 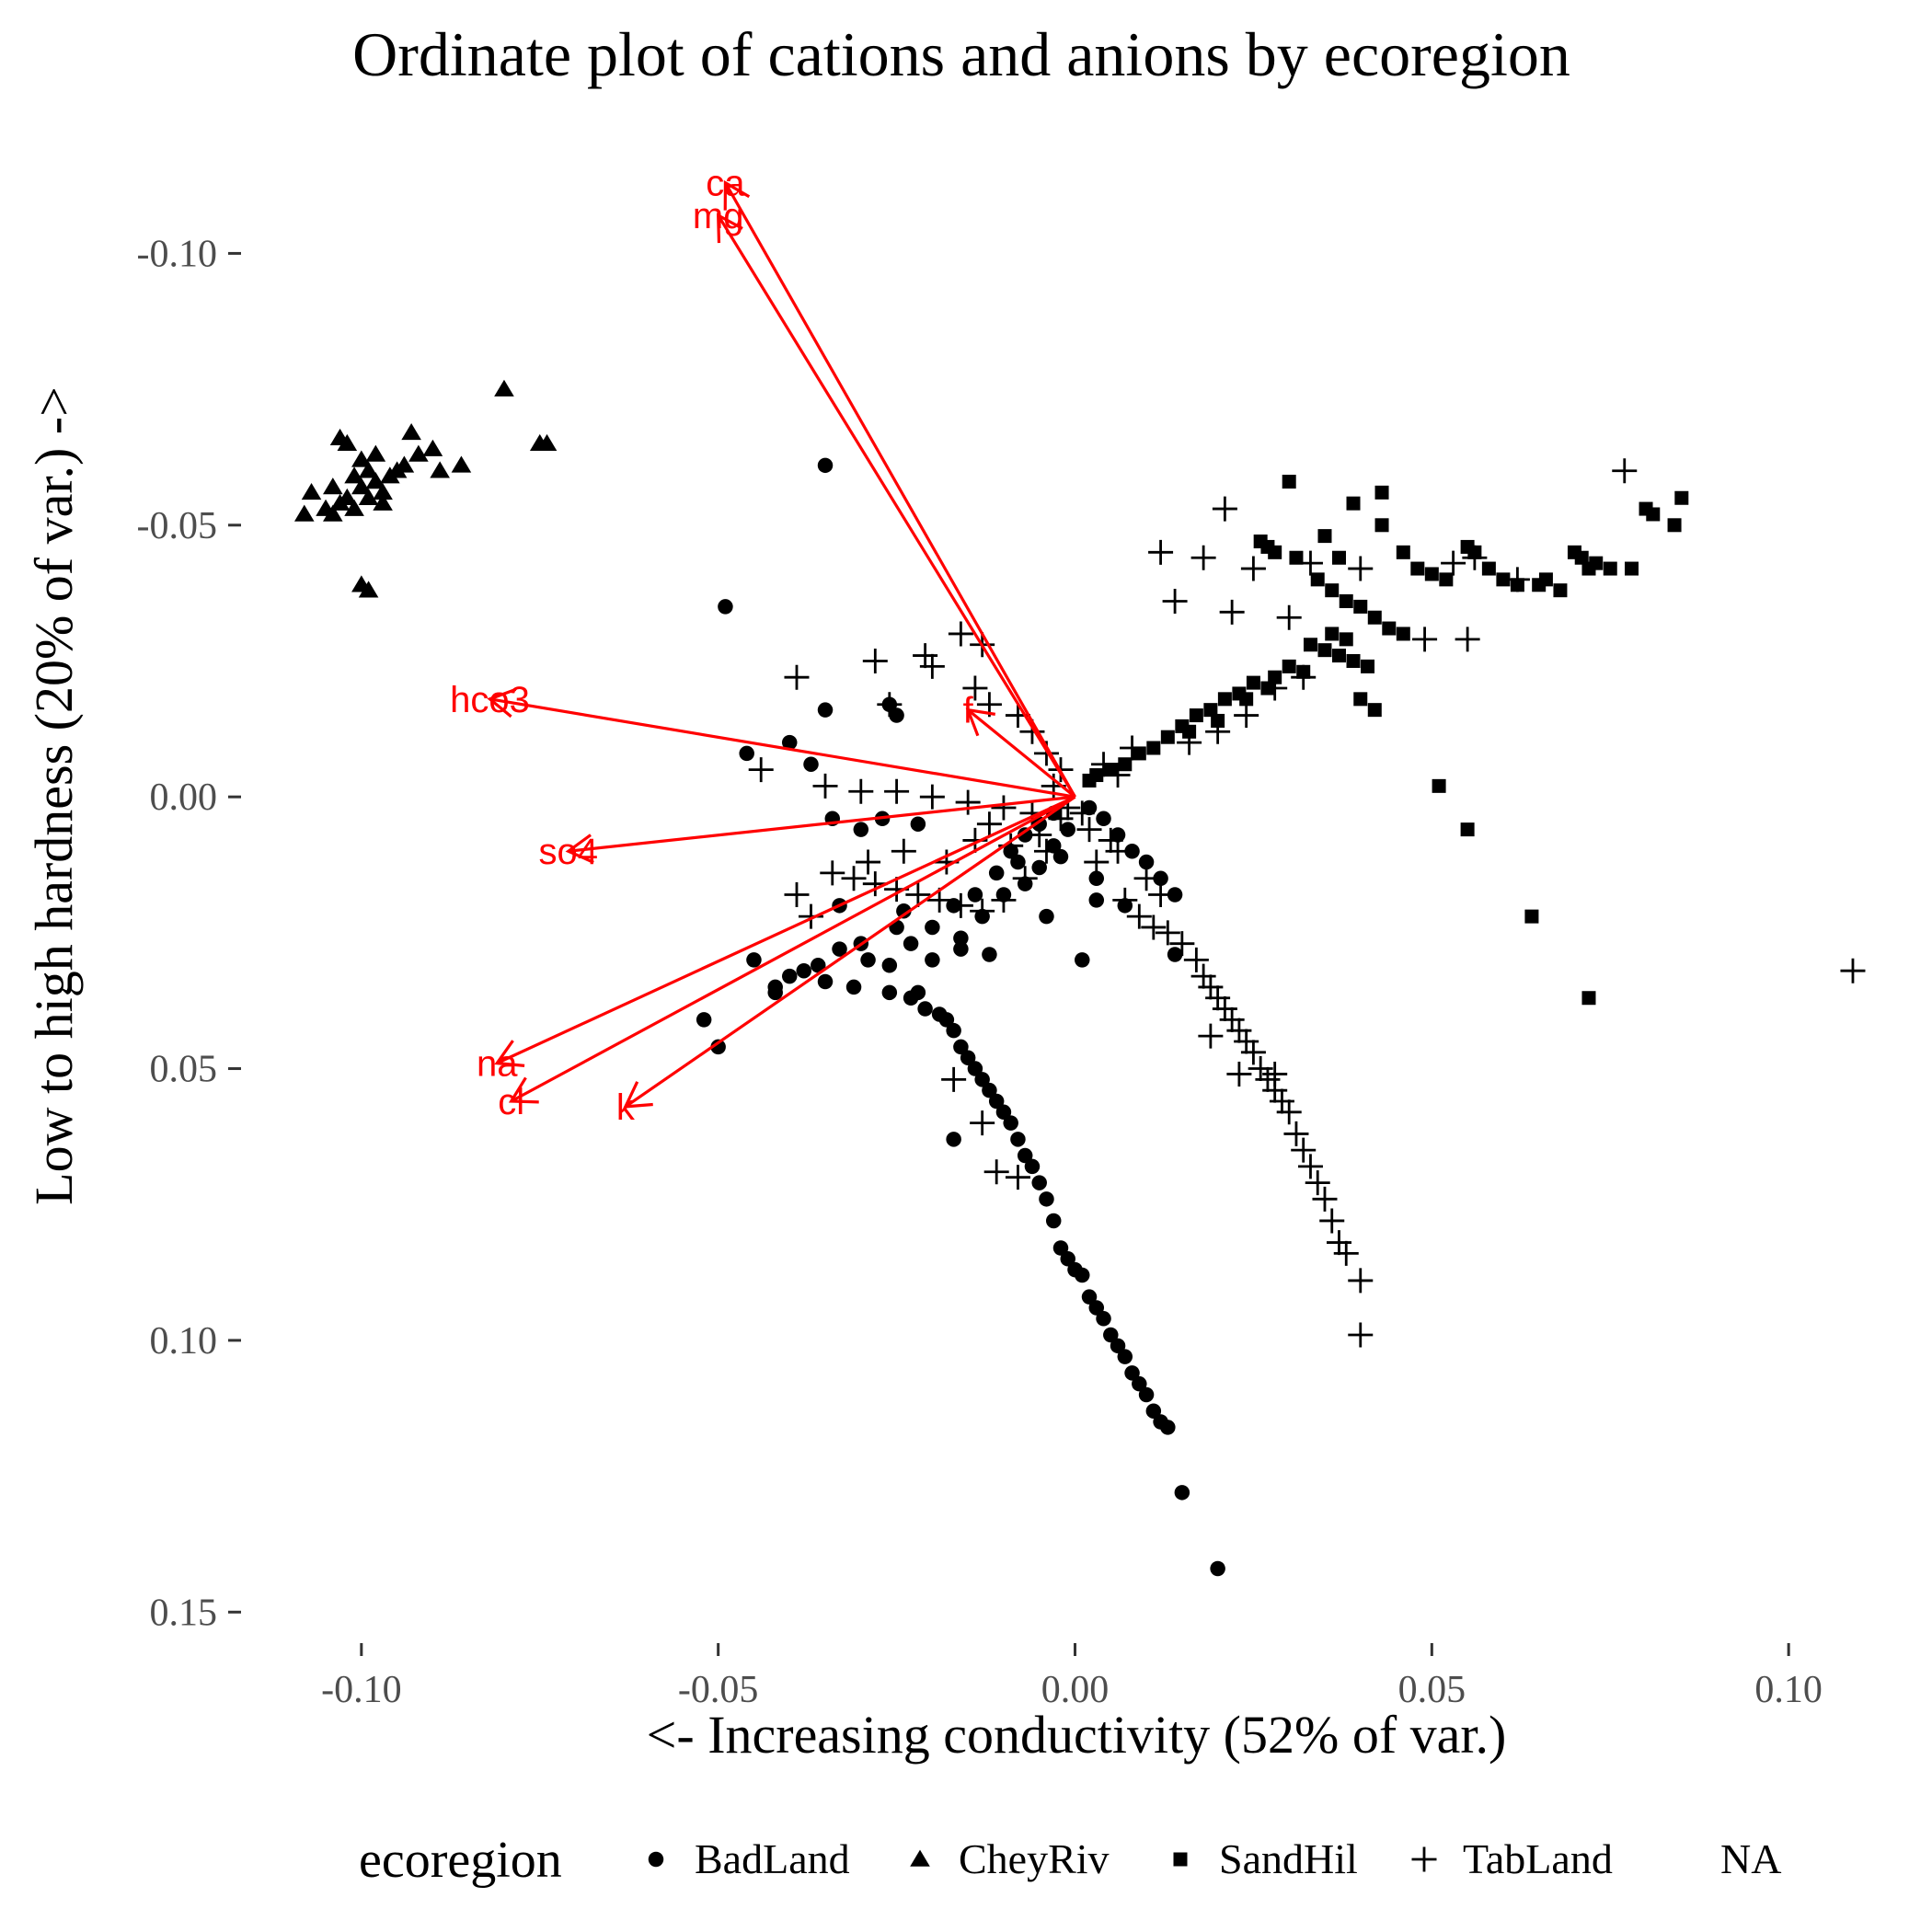 I want to click on y-tick-label: -0.05, so click(x=177, y=526).